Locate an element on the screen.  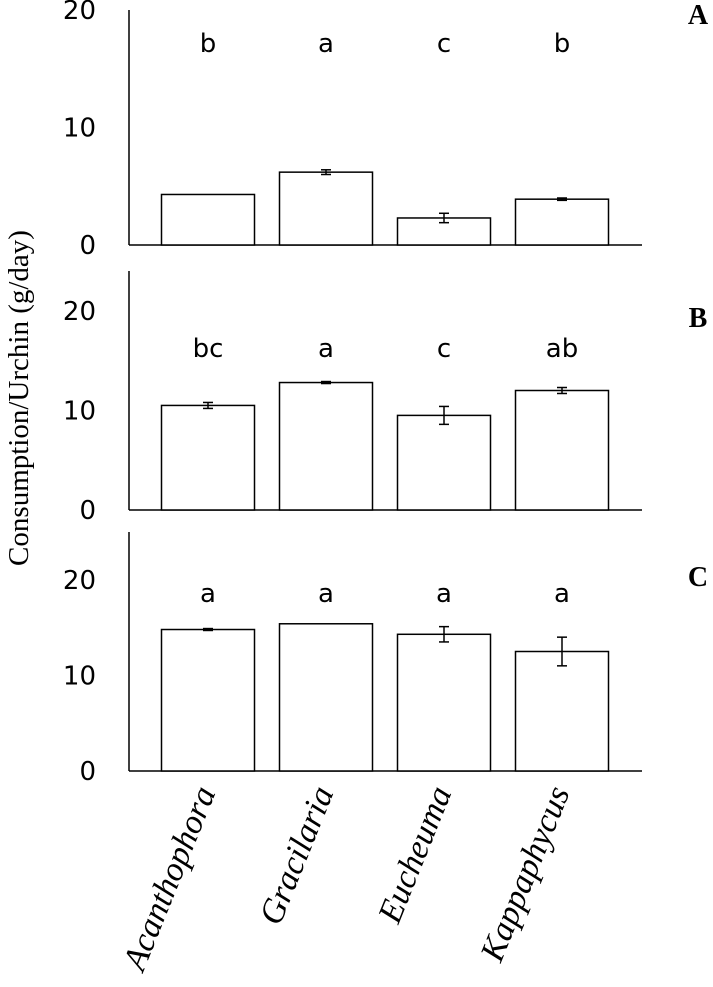
significance-letter: bc is located at coordinates (208, 349).